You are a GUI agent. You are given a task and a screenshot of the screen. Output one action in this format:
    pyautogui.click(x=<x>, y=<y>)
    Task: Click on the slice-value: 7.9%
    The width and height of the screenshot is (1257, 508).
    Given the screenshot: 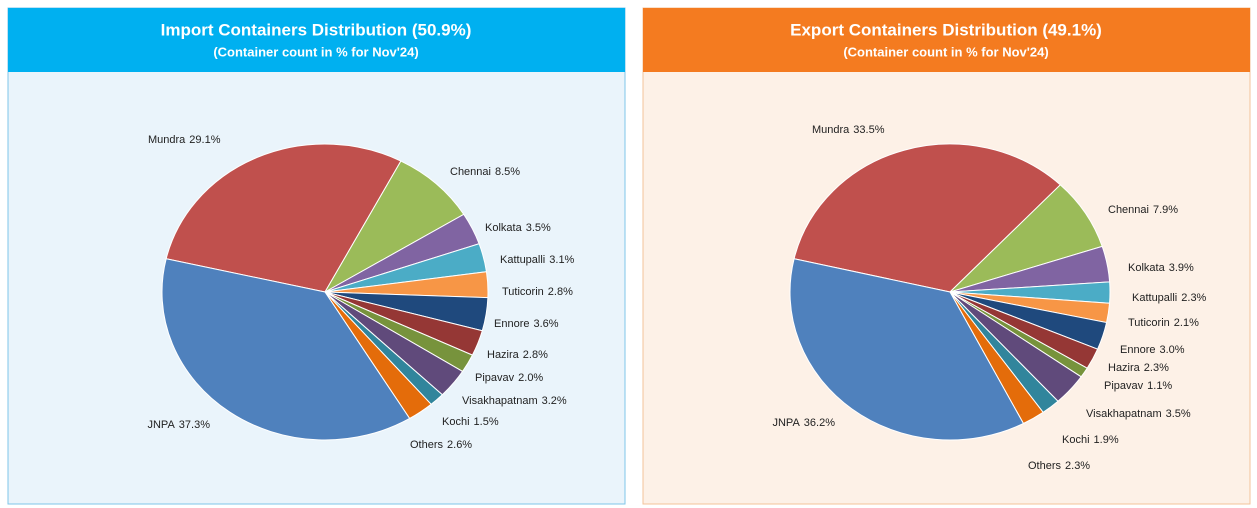 What is the action you would take?
    pyautogui.click(x=1165, y=210)
    